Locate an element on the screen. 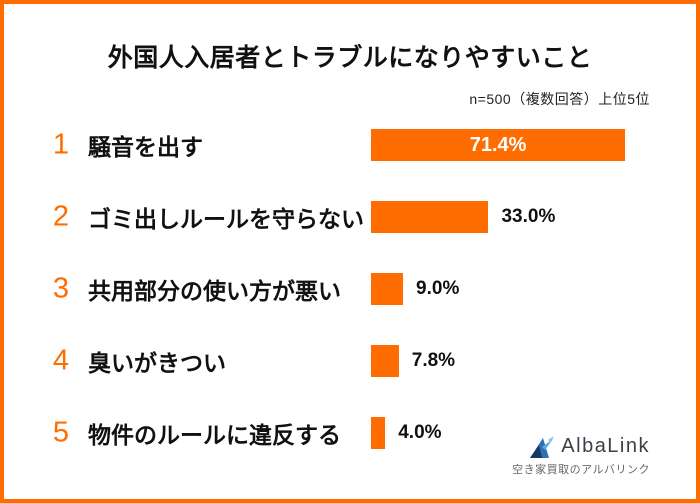  rank-number: 2 is located at coordinates (61, 216).